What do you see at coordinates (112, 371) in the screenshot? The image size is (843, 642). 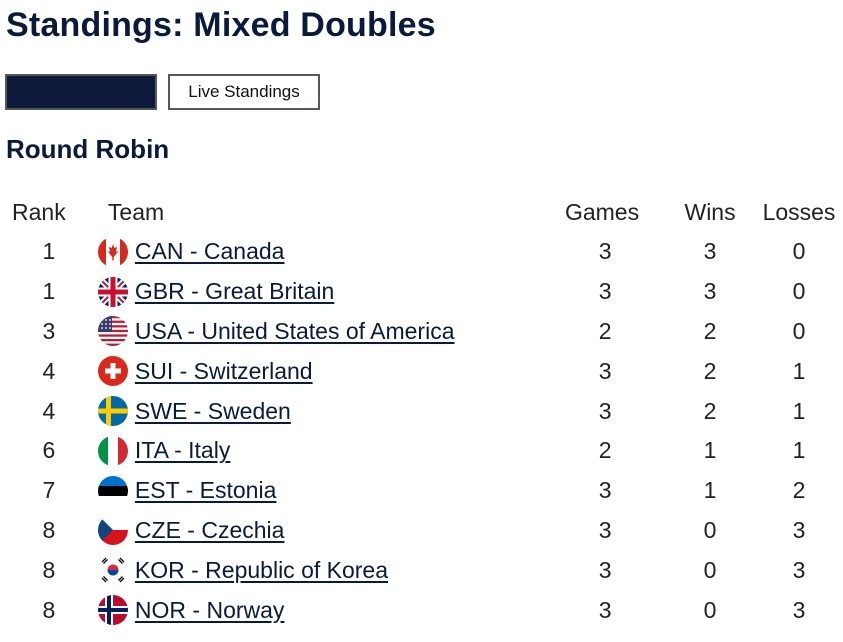 I see `switzerland-flag-icon` at bounding box center [112, 371].